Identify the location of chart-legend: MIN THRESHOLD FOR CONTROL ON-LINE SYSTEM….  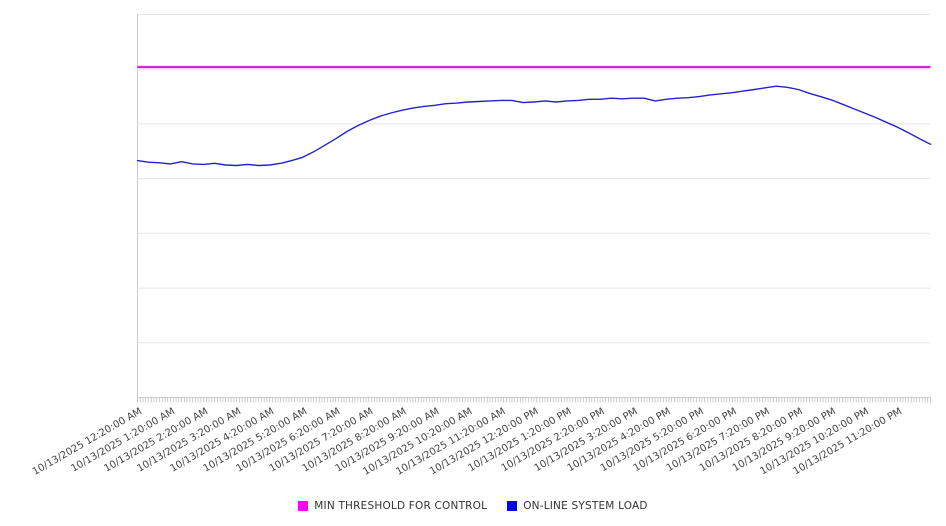
(473, 506).